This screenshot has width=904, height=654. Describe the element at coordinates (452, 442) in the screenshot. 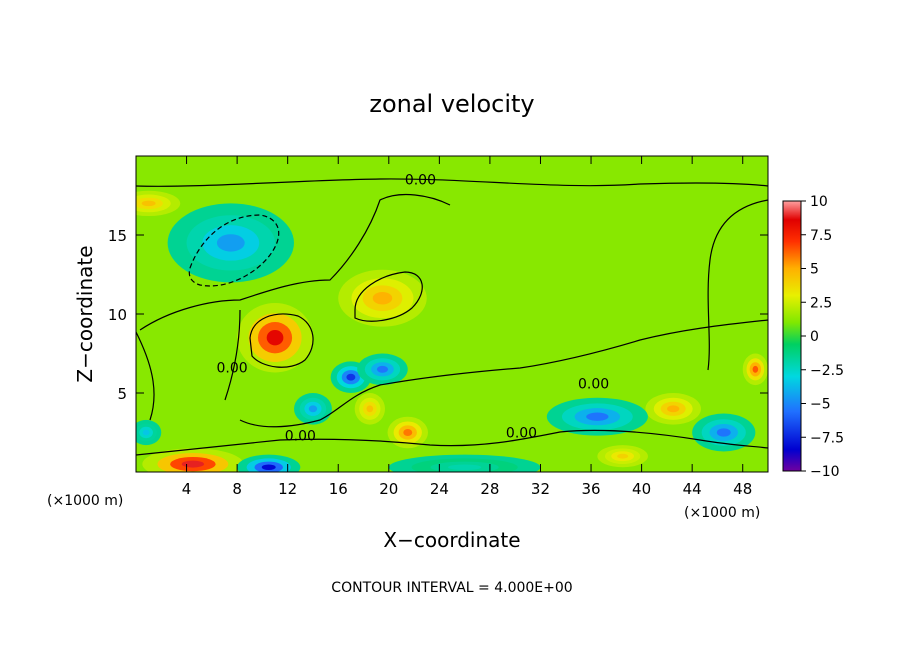

I see `zero-contour-lower` at that location.